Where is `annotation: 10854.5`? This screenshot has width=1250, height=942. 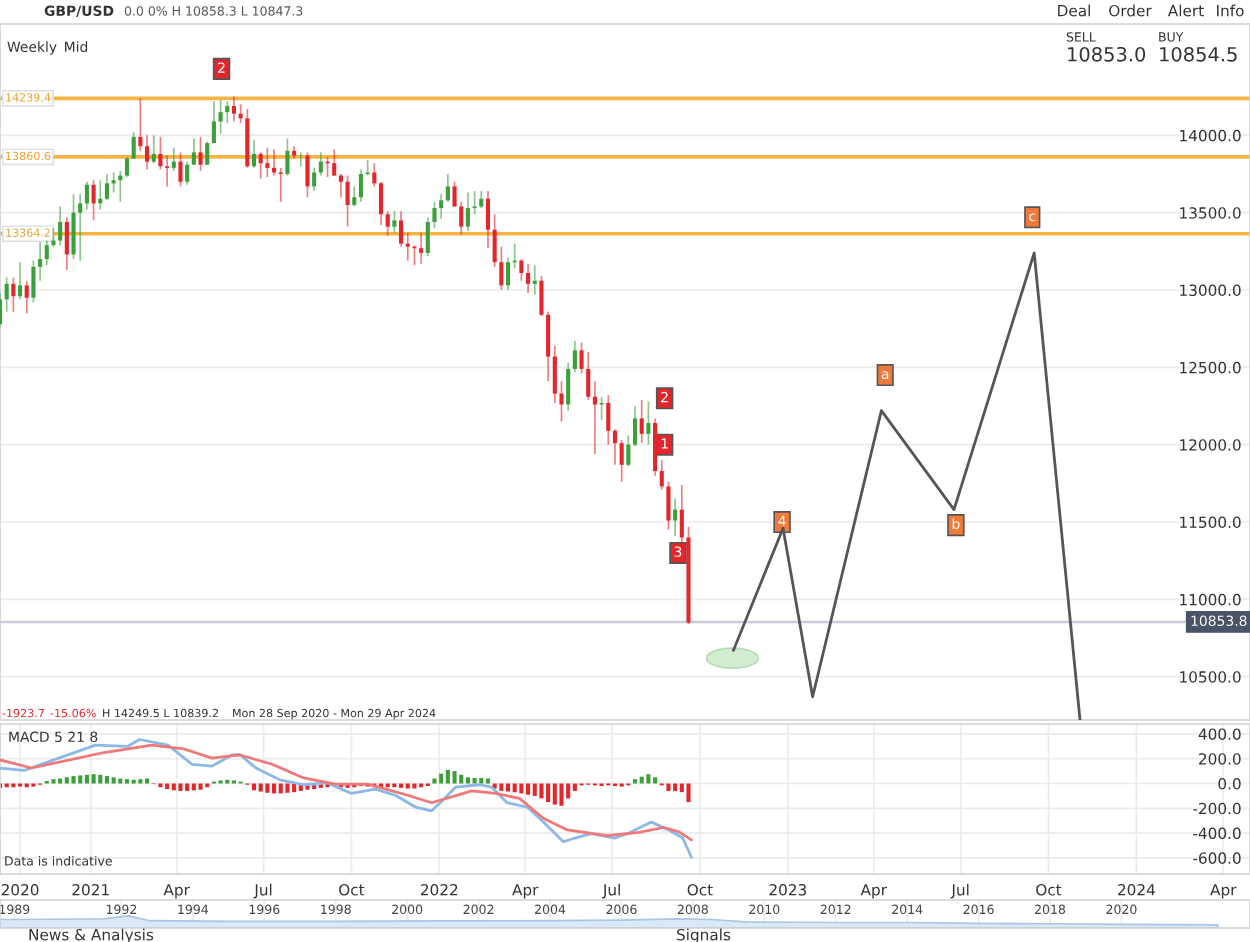 annotation: 10854.5 is located at coordinates (1198, 54).